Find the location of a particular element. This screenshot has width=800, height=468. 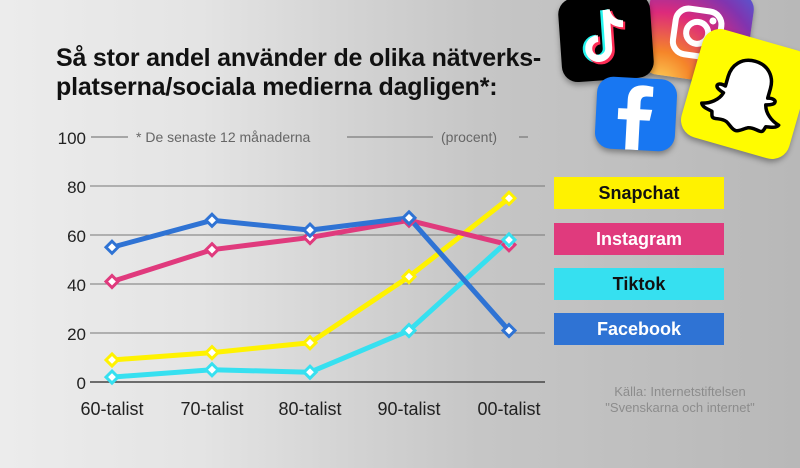

legend-snapchat: Snapchat is located at coordinates (639, 193).